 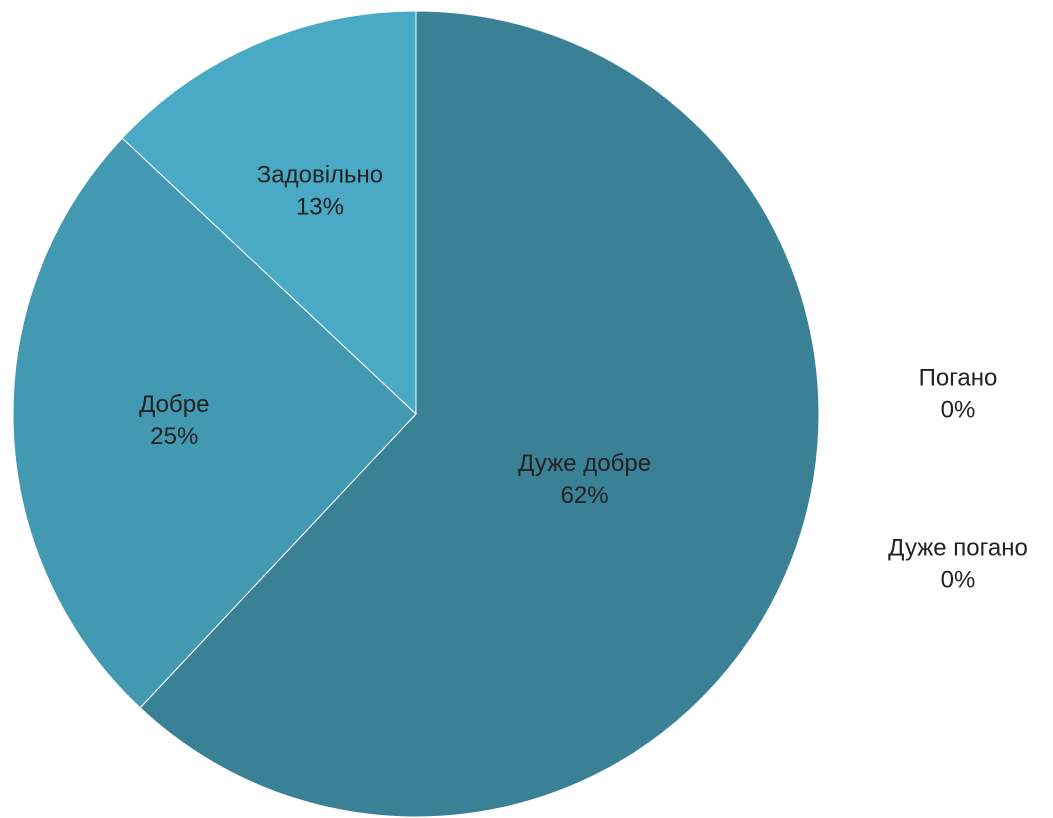 I want to click on slice-label: Задовільно, so click(x=320, y=174).